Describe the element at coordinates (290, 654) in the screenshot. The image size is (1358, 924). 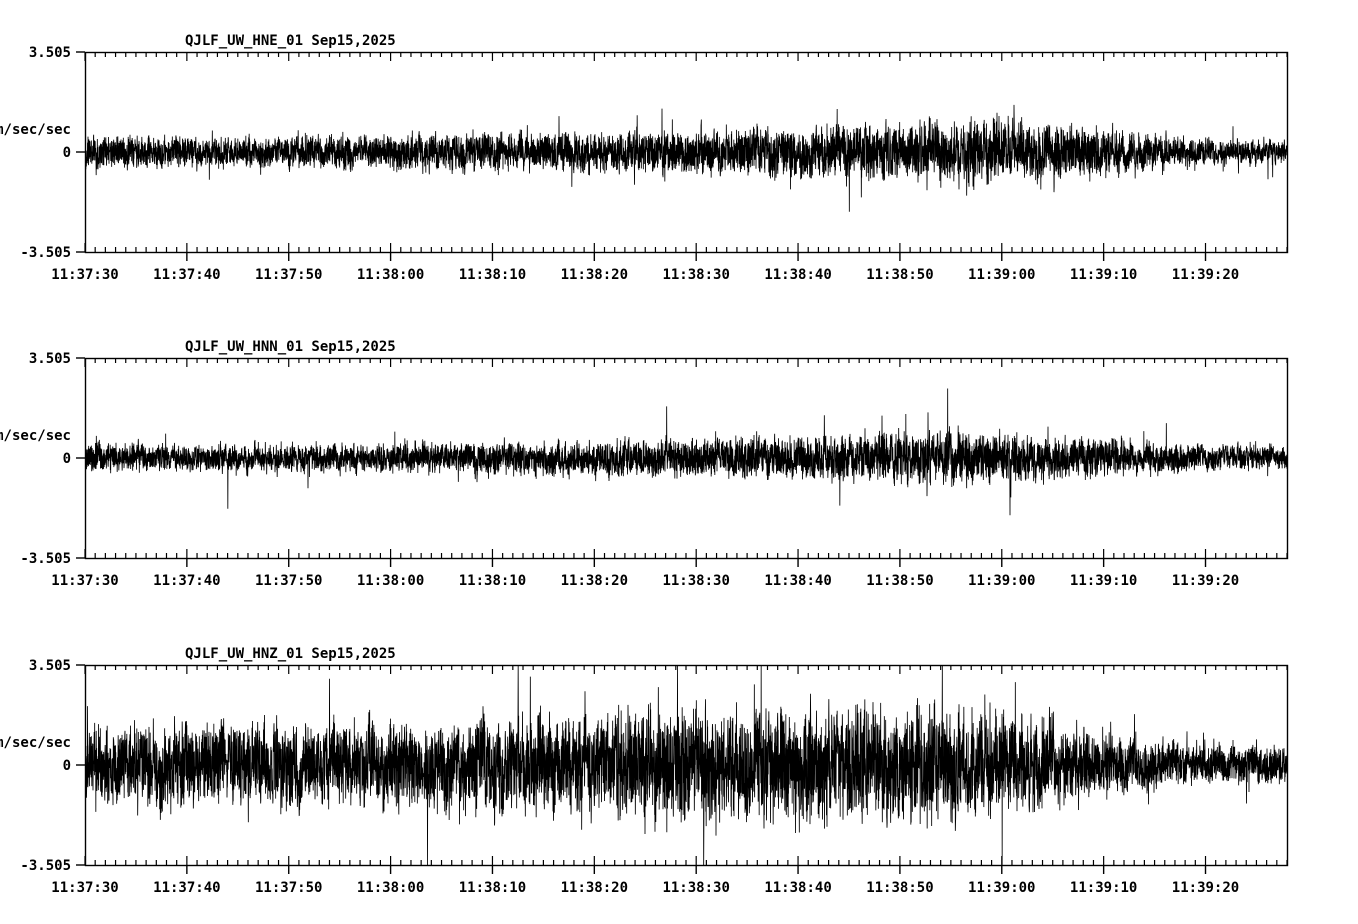
I see `panel-title: QJLF_UW_HNZ_01 Sep15,2025` at that location.